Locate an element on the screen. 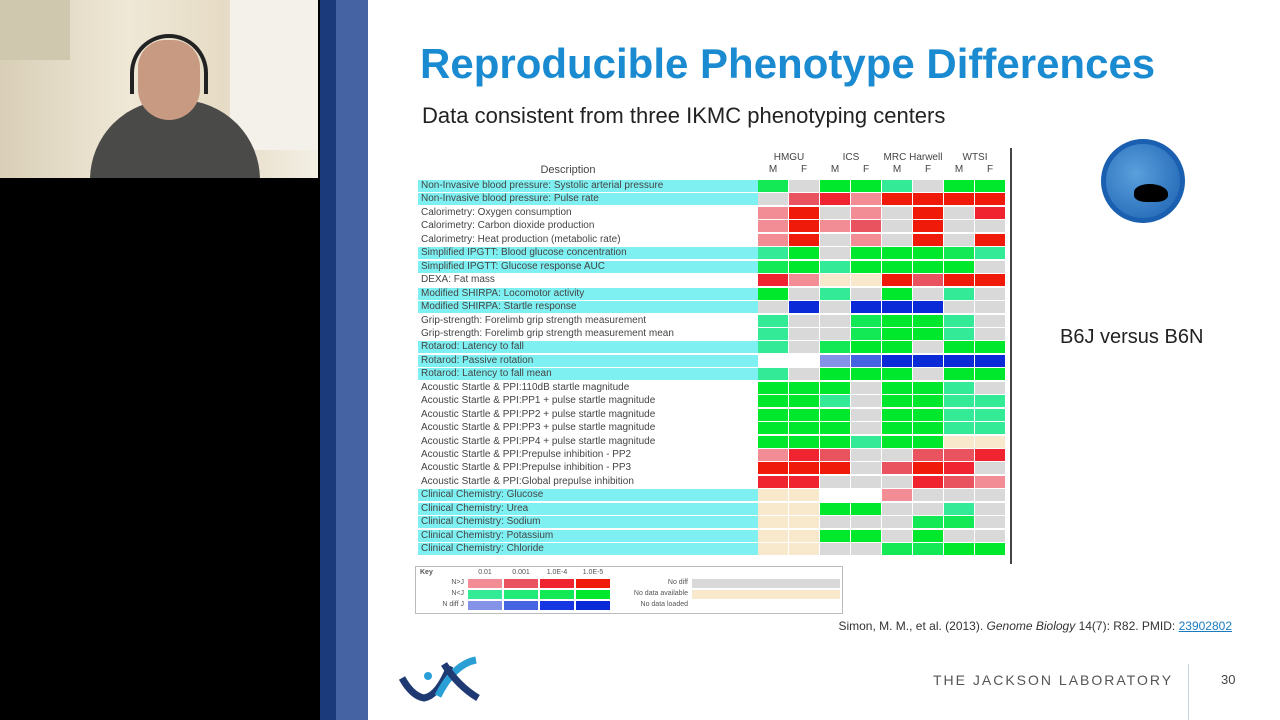 This screenshot has height=720, width=1280. row-label: Calorimetry: Carbon dioxide production is located at coordinates (508, 226).